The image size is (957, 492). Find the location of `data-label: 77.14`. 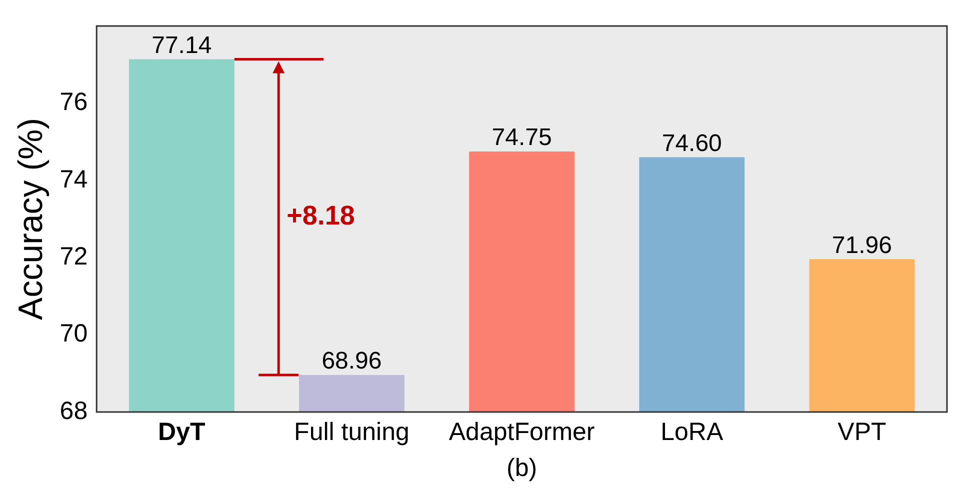

data-label: 77.14 is located at coordinates (182, 45).